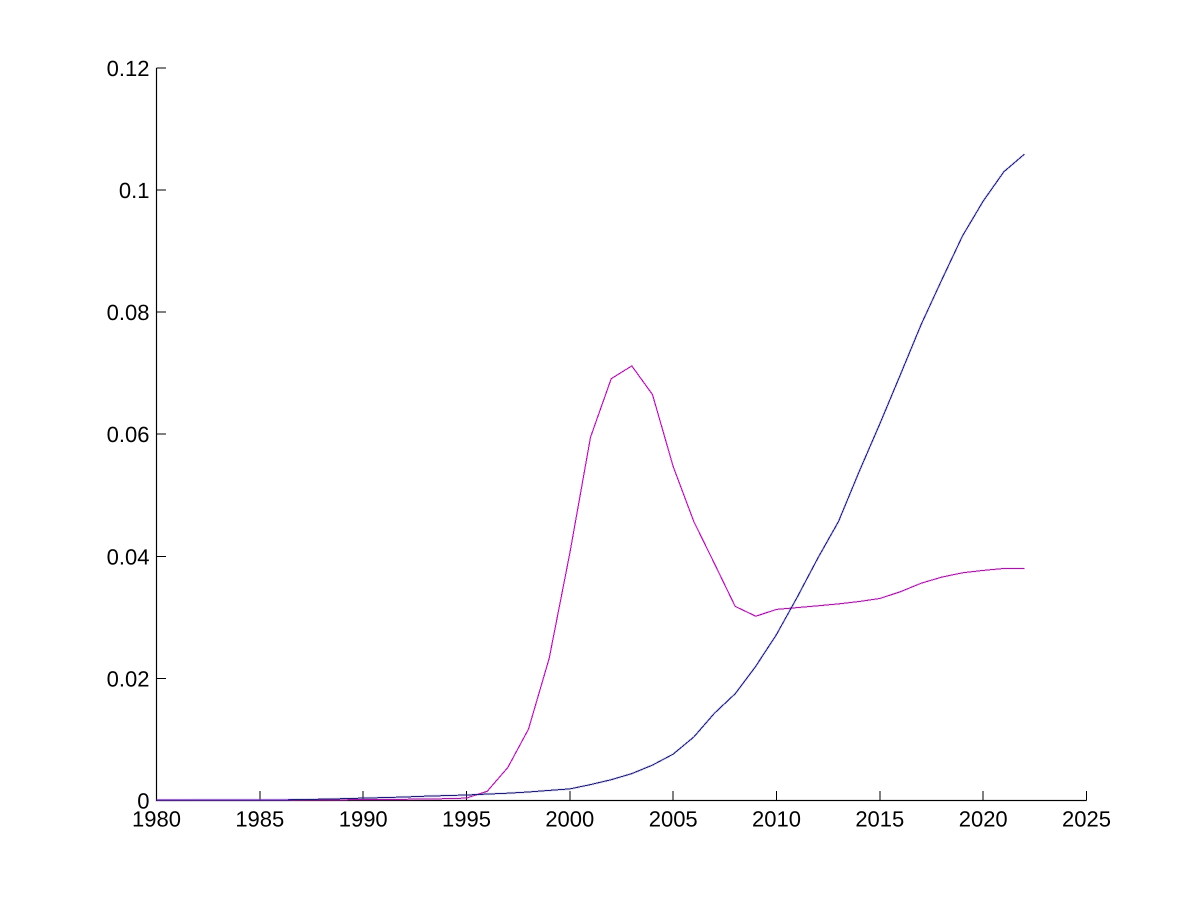  Describe the element at coordinates (128, 312) in the screenshot. I see `svg-text: 0.08` at that location.